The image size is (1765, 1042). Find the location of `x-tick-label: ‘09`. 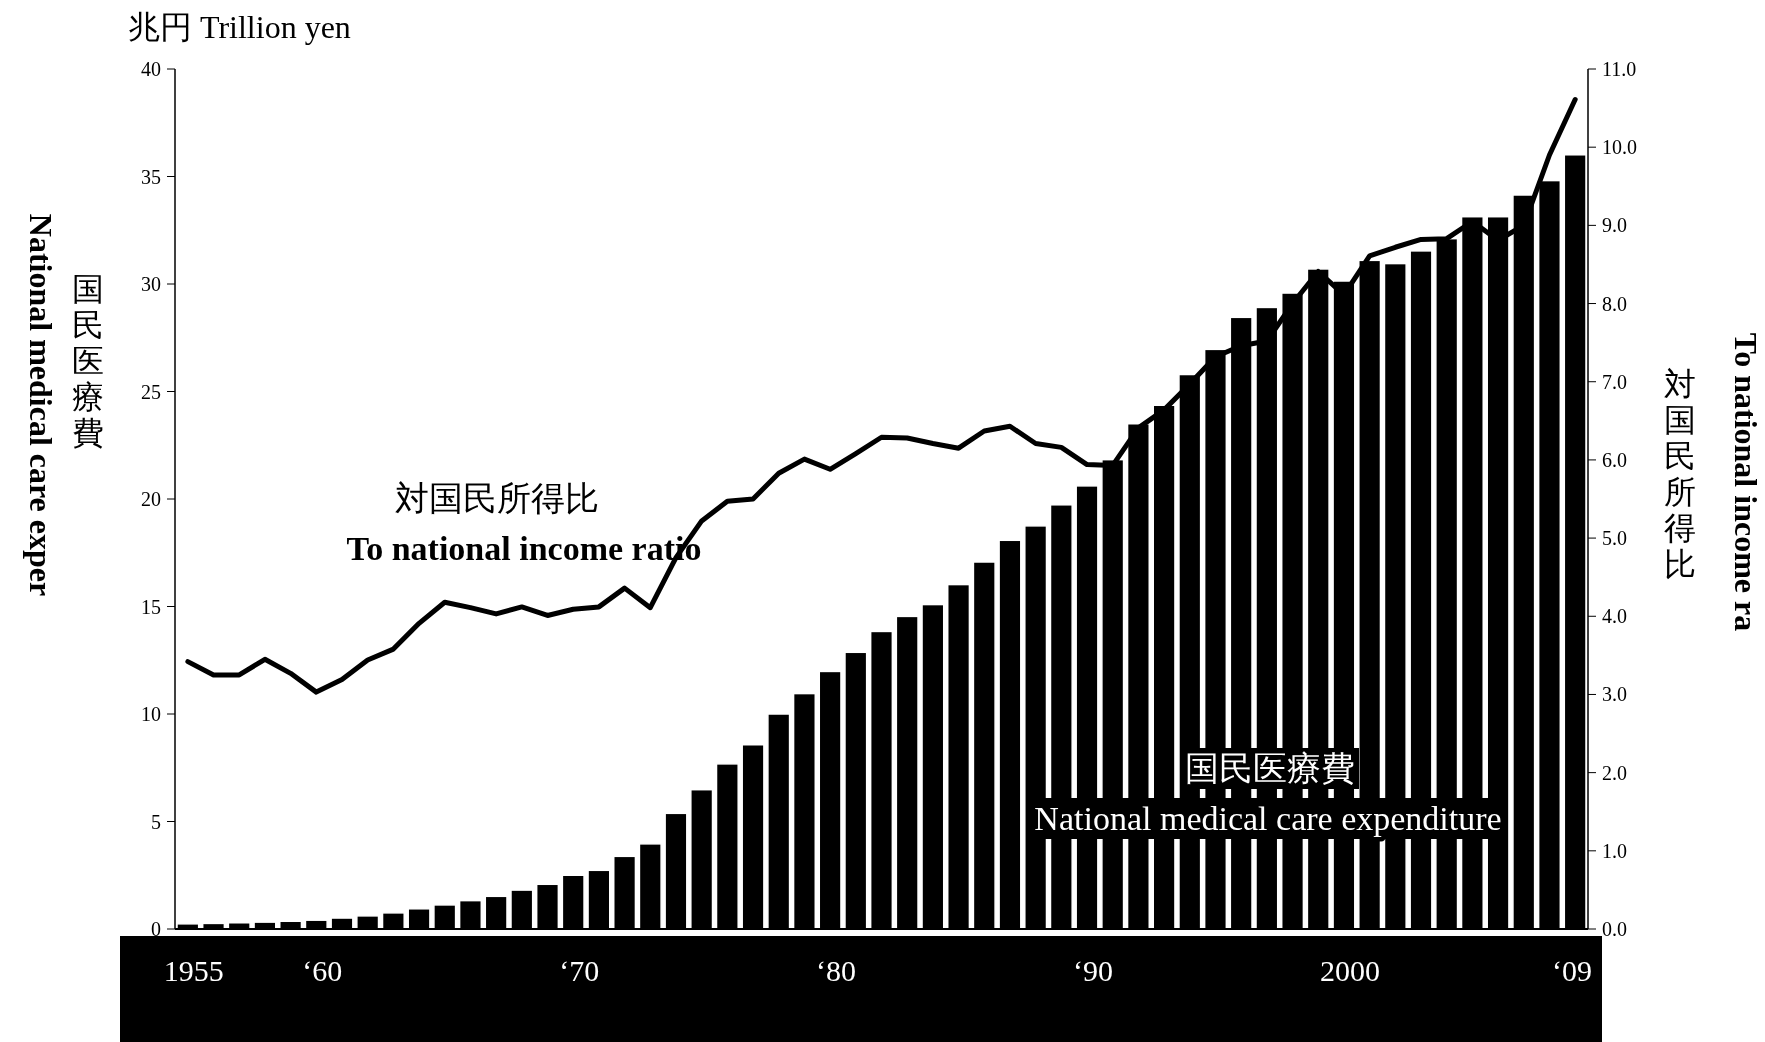

x-tick-label: ‘09 is located at coordinates (1572, 970).